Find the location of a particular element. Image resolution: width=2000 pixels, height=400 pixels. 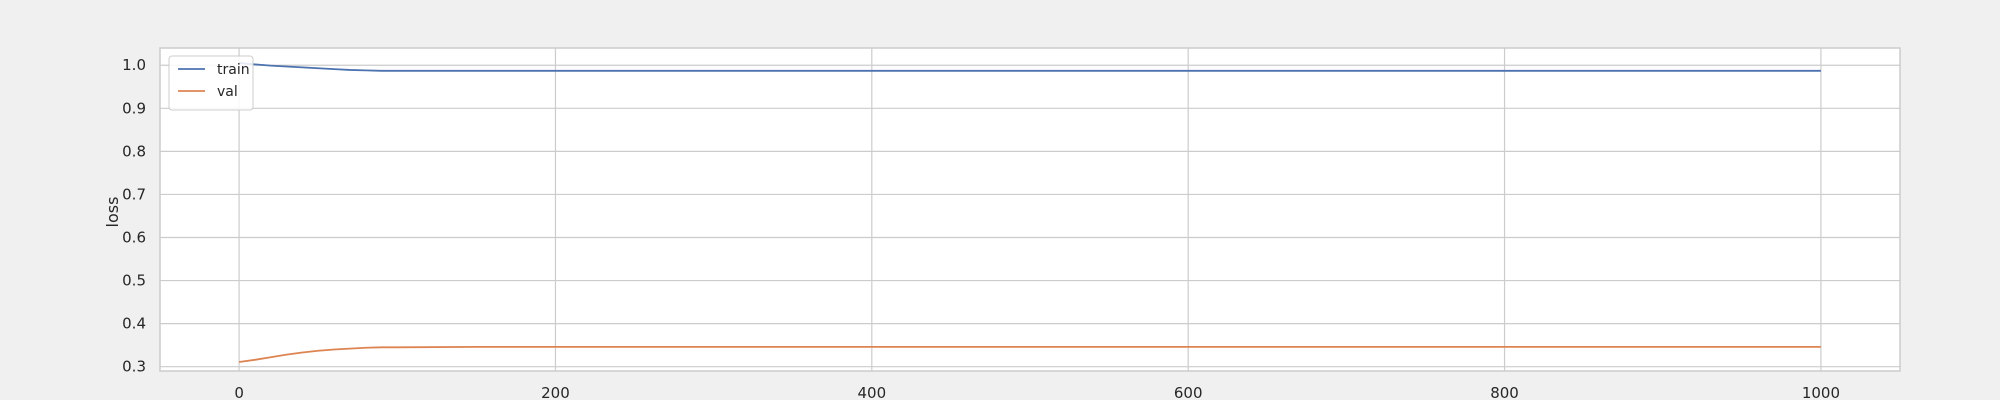

x-tick-label: 800 is located at coordinates (1504, 392).